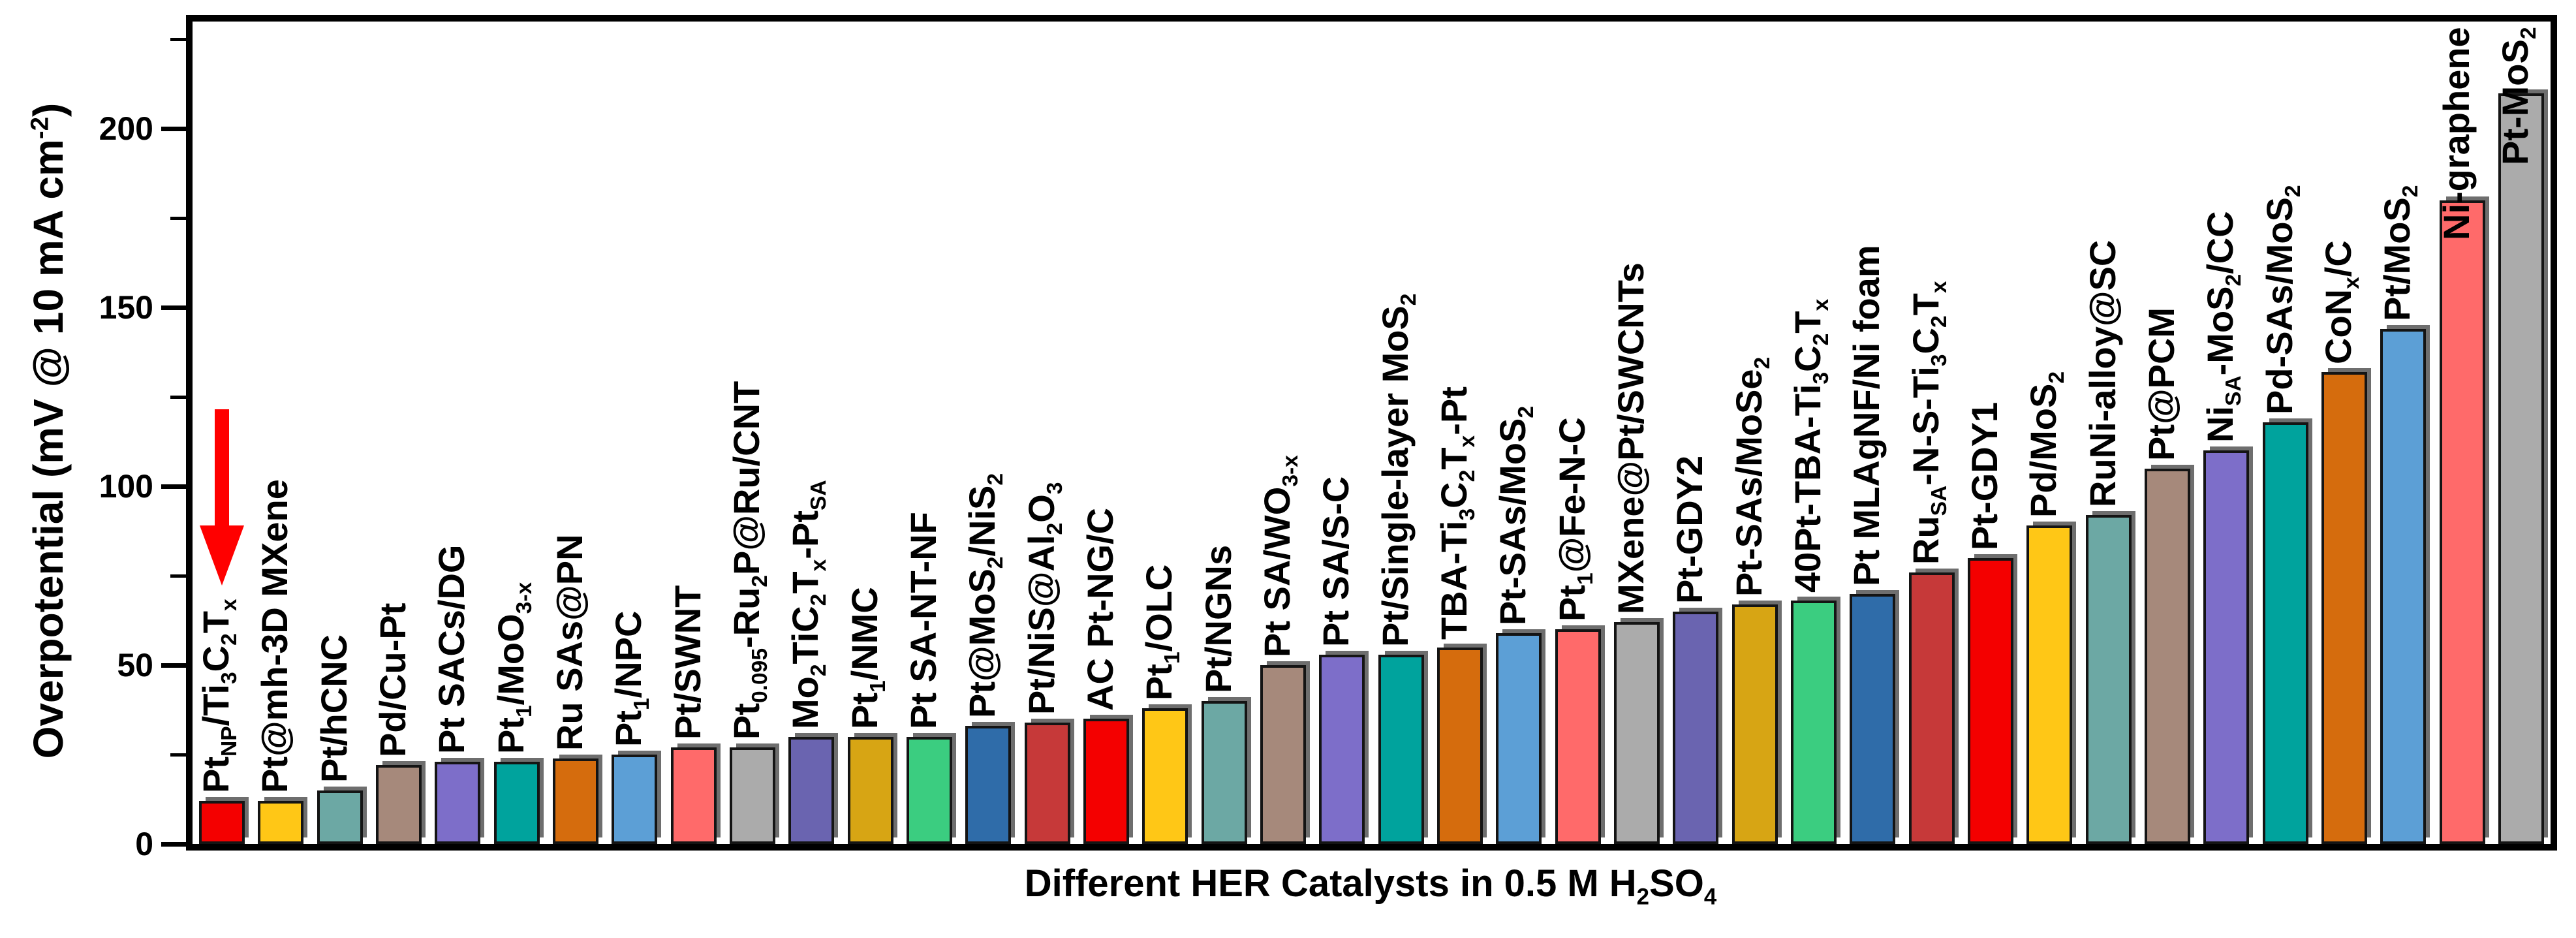 This screenshot has height=938, width=2576. I want to click on bar-Pt/SWNT, so click(694, 795).